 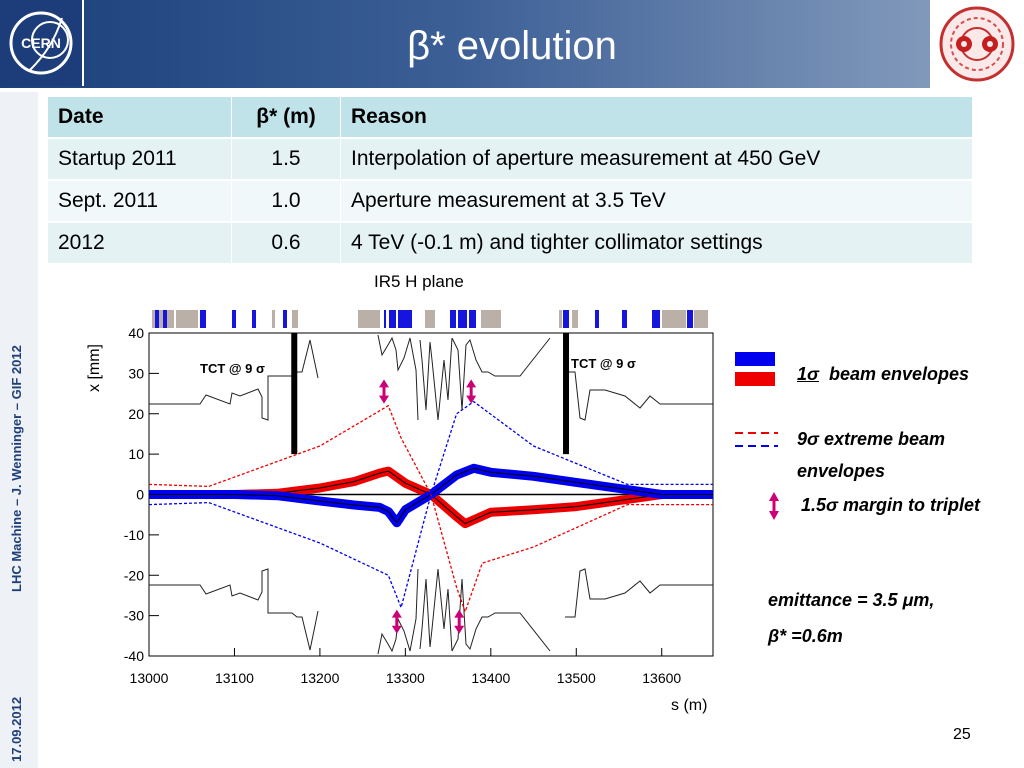 I want to click on y-axis-label: x [mm], so click(x=94, y=368).